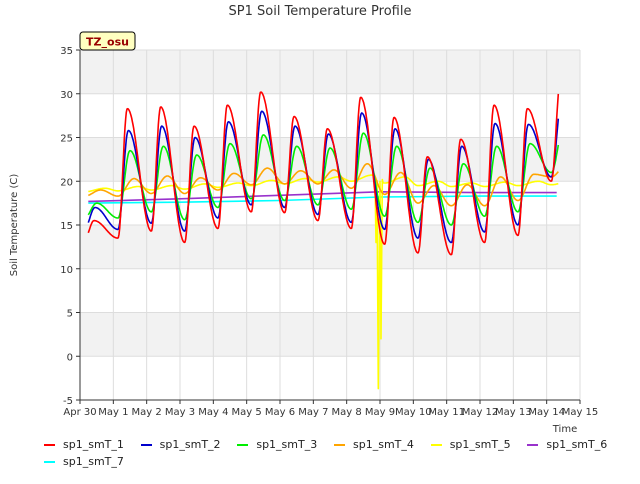 The image size is (640, 484). I want to click on legend-item-sp1_smT_6: sp1_smT_6, so click(575, 444).